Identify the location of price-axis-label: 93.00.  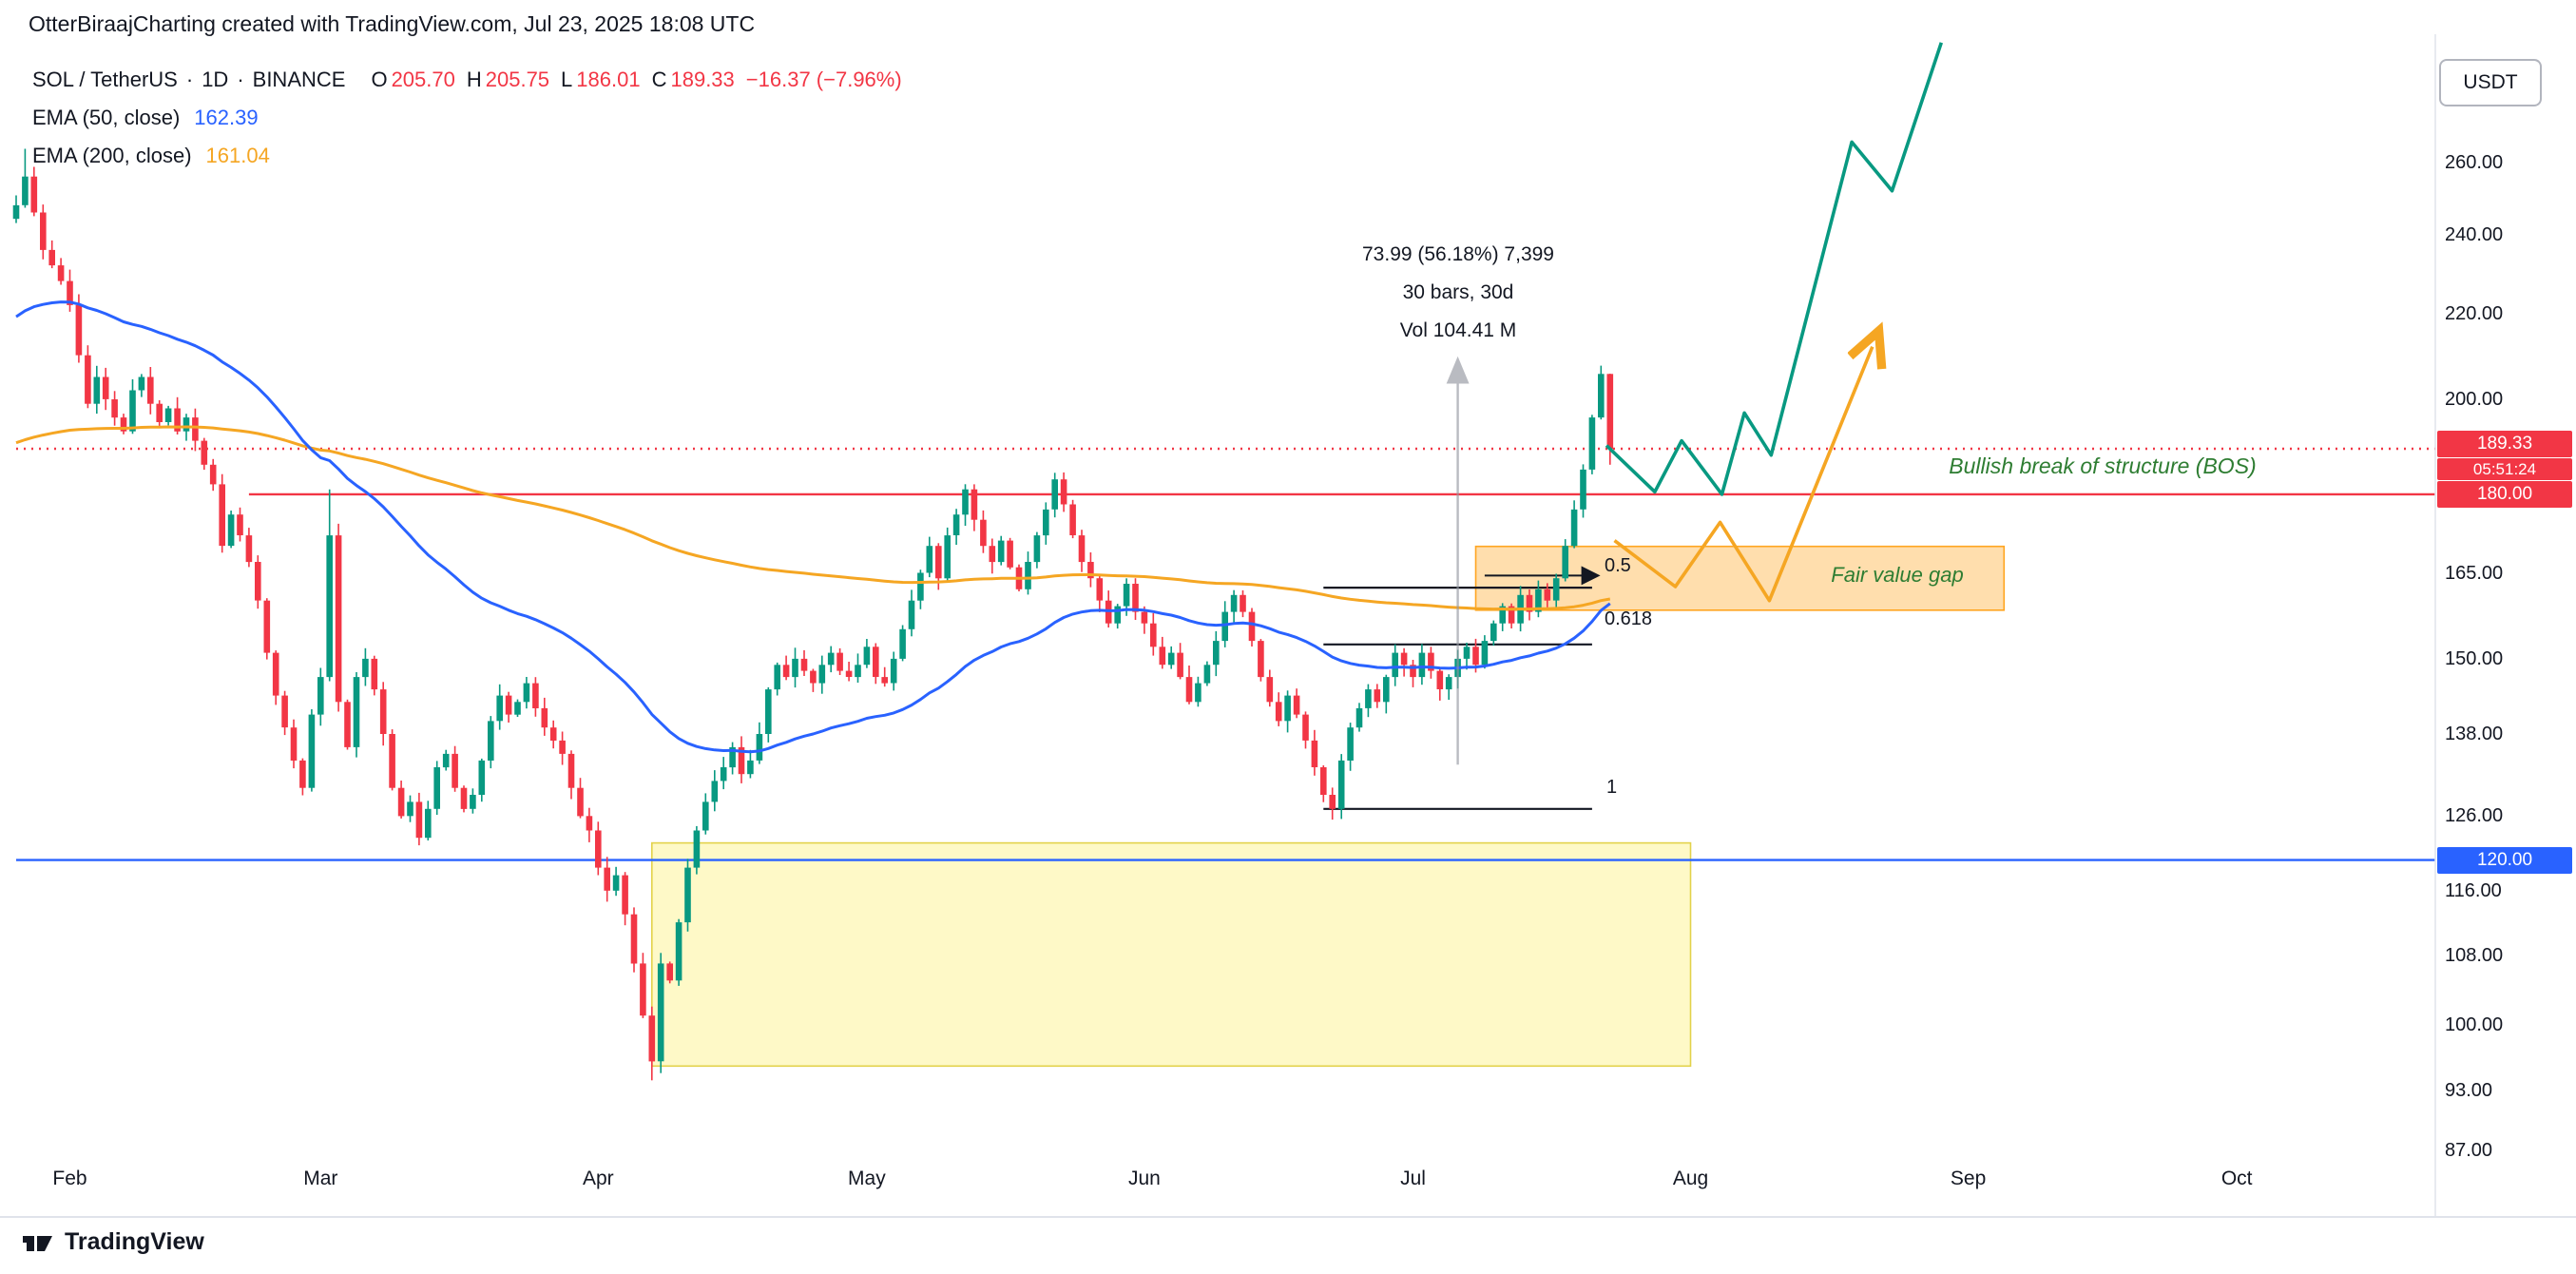
(2469, 1090).